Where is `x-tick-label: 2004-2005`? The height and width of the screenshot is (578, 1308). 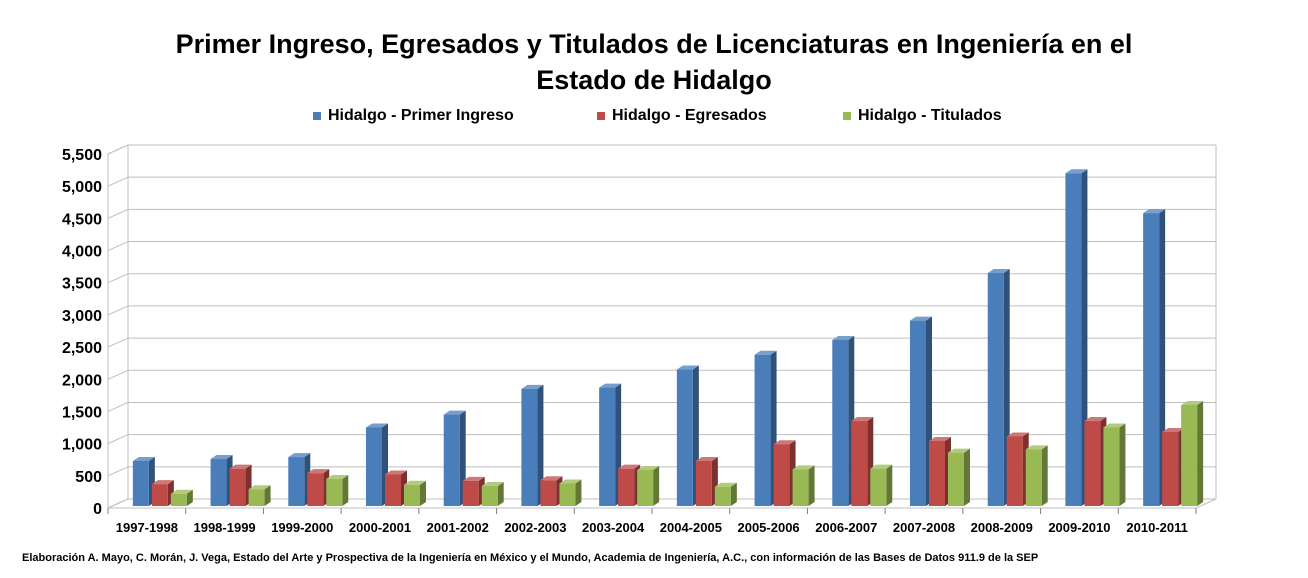 x-tick-label: 2004-2005 is located at coordinates (691, 527).